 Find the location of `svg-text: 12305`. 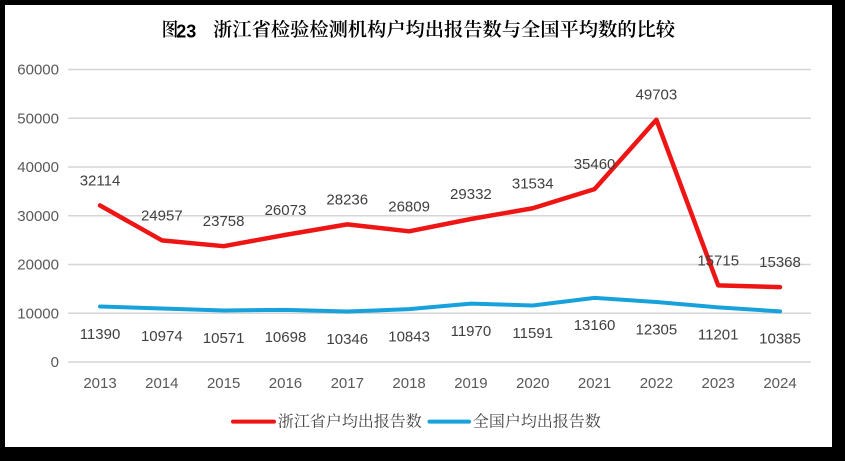

svg-text: 12305 is located at coordinates (657, 329).